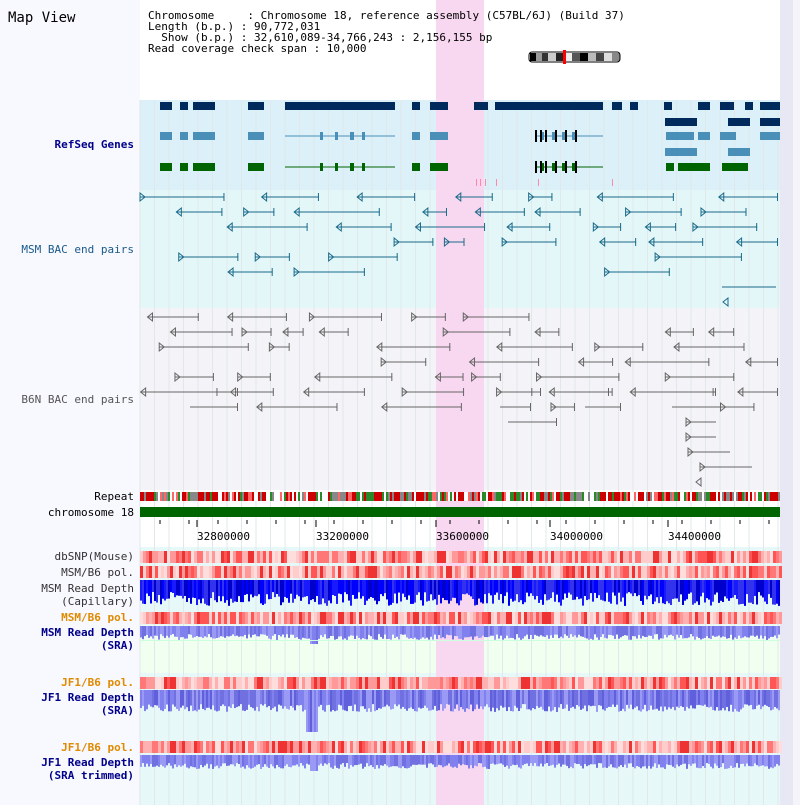 Image resolution: width=800 pixels, height=805 pixels. What do you see at coordinates (352, 136) in the screenshot?
I see `refseq-gene-row3-exon` at bounding box center [352, 136].